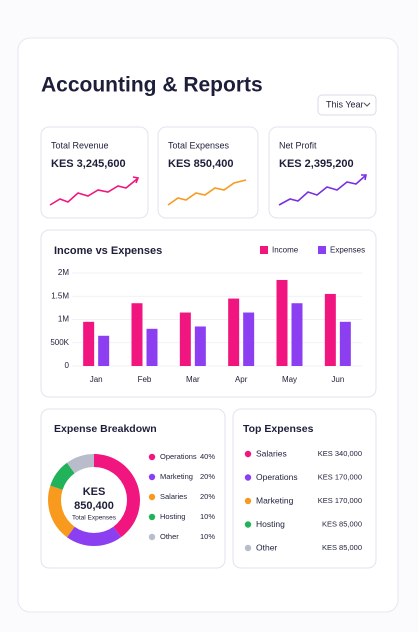 The width and height of the screenshot is (418, 632). What do you see at coordinates (340, 453) in the screenshot?
I see `row-amount: KES 340,000` at bounding box center [340, 453].